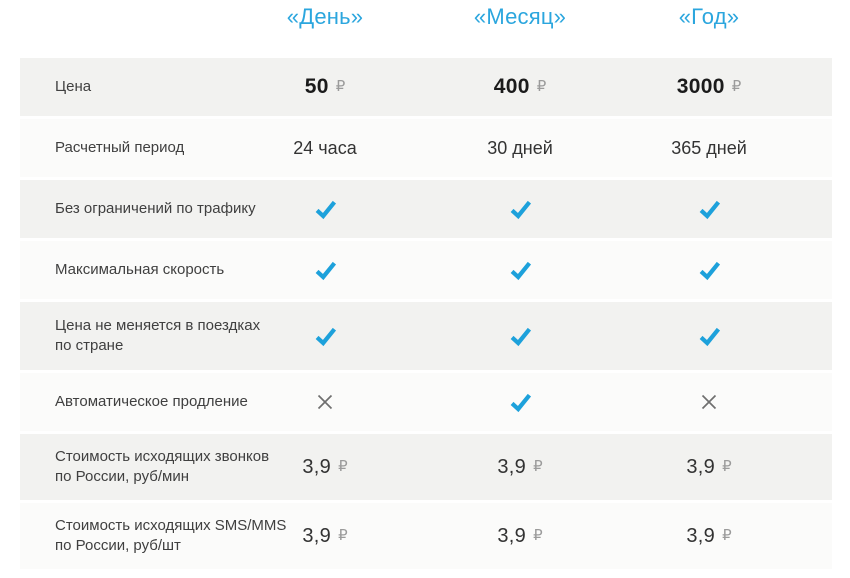  Describe the element at coordinates (520, 16) in the screenshot. I see `column-header-month: «Месяц»` at that location.